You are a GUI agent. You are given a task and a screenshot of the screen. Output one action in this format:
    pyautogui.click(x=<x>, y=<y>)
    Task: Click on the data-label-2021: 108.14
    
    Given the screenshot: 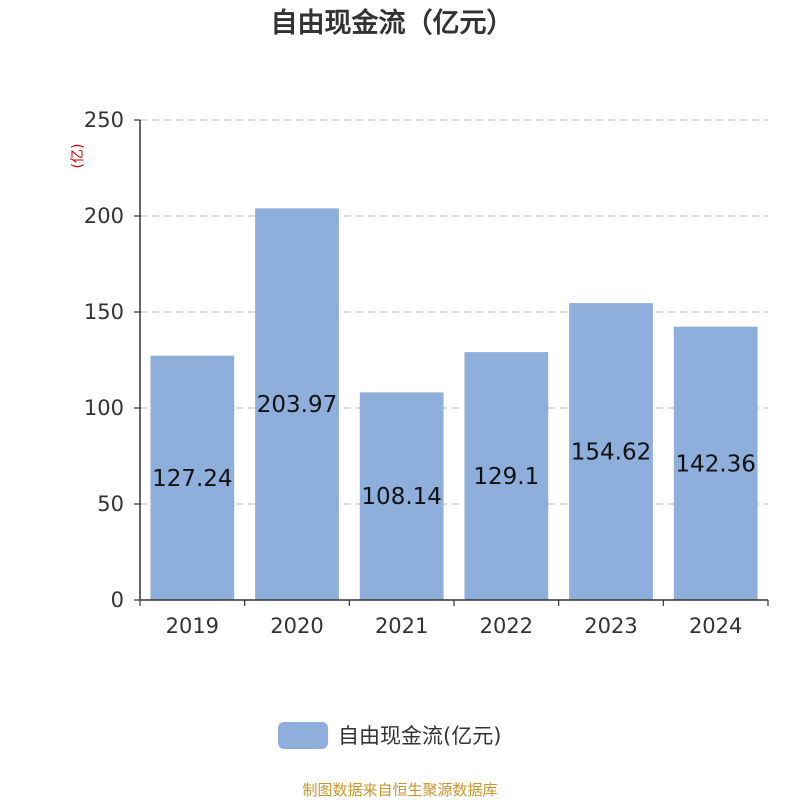 What is the action you would take?
    pyautogui.click(x=401, y=497)
    